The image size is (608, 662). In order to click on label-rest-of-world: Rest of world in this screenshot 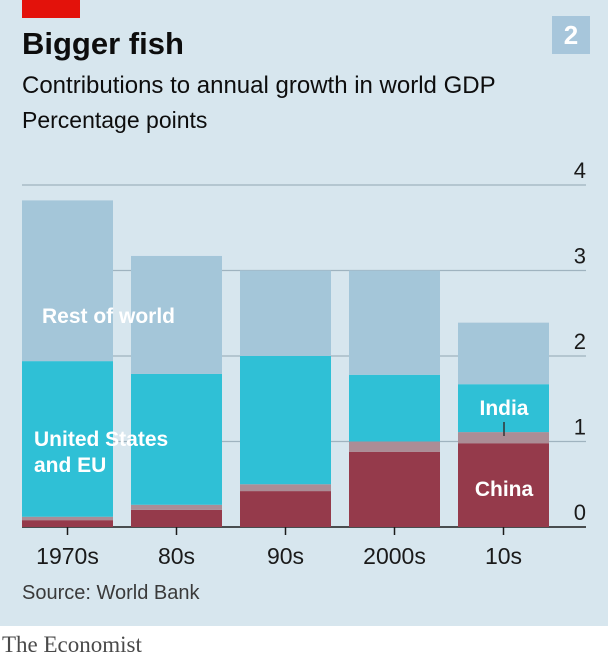, I will do `click(108, 316)`.